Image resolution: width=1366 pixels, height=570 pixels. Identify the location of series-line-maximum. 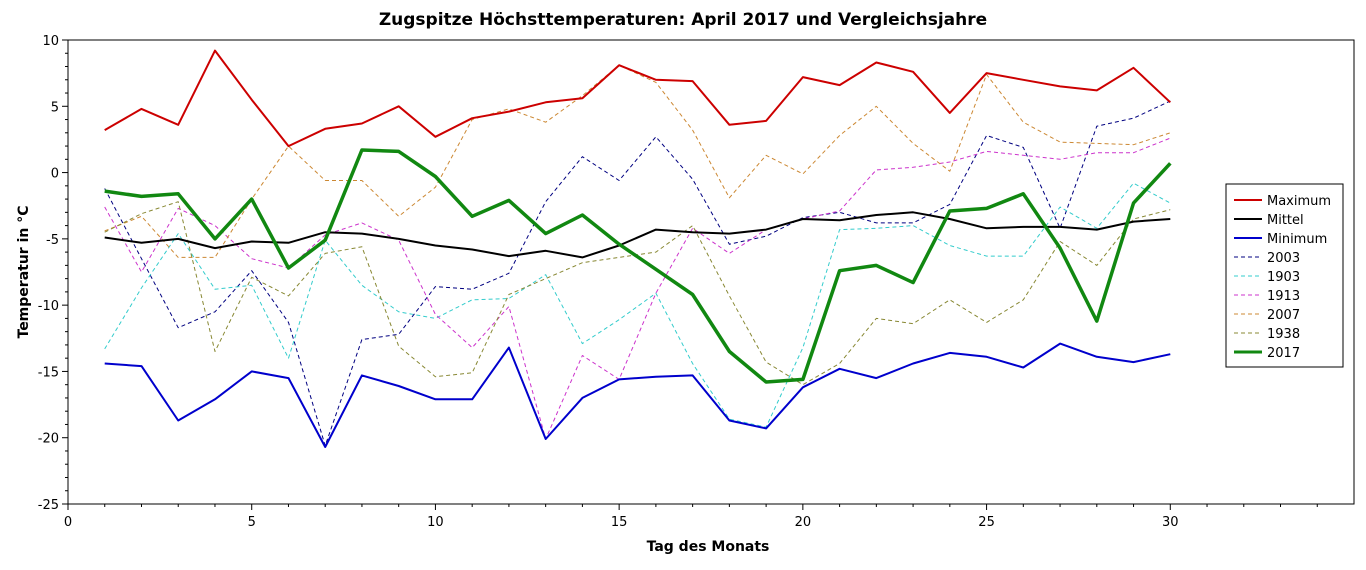
(637, 98).